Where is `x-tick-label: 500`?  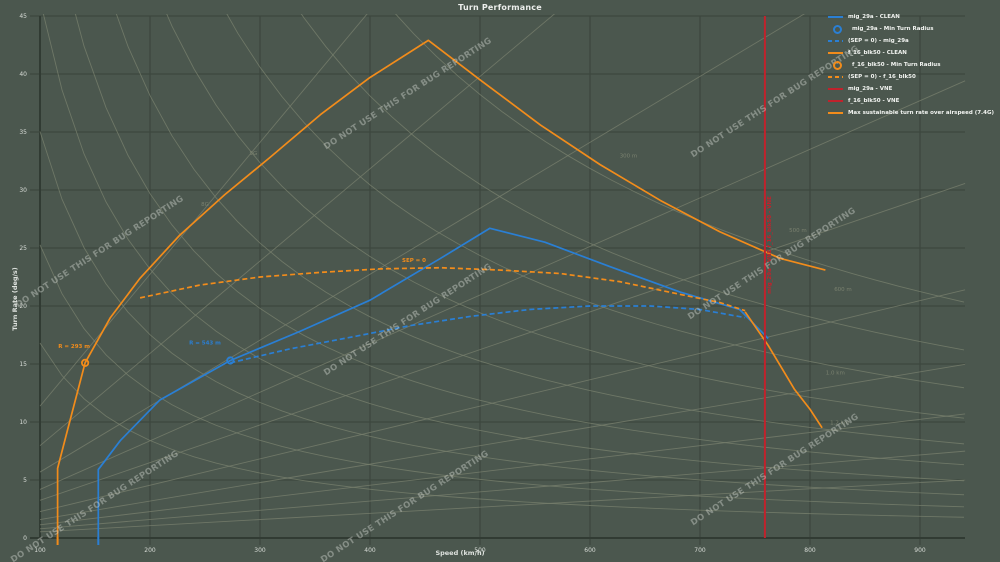 x-tick-label: 500 is located at coordinates (480, 550).